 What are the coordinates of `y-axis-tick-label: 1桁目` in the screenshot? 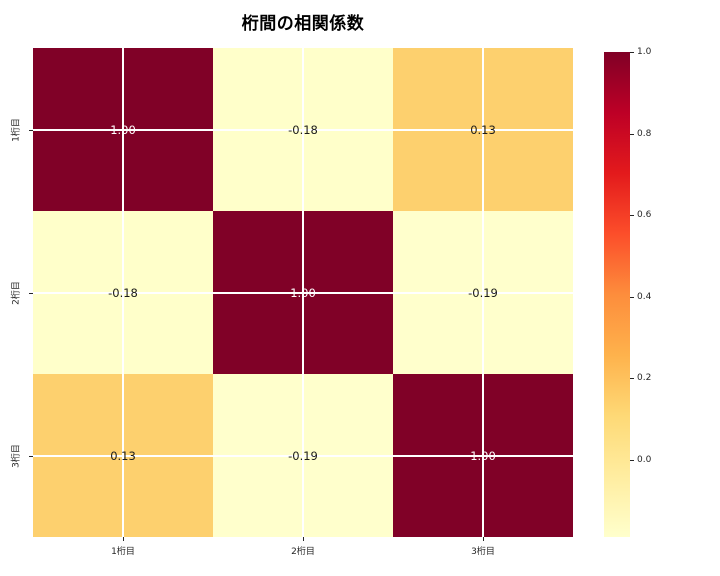 It's located at (16, 129).